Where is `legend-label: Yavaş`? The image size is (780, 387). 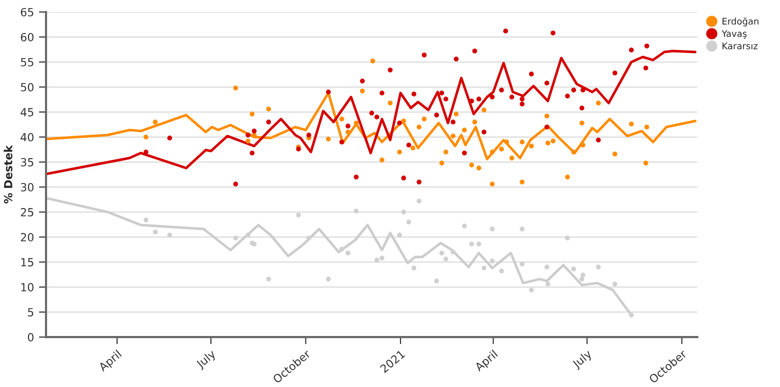 legend-label: Yavaş is located at coordinates (734, 34).